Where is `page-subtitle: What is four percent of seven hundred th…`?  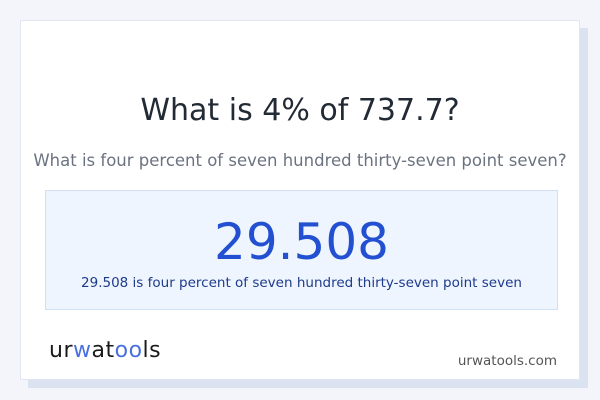
page-subtitle: What is four percent of seven hundred th… is located at coordinates (300, 160).